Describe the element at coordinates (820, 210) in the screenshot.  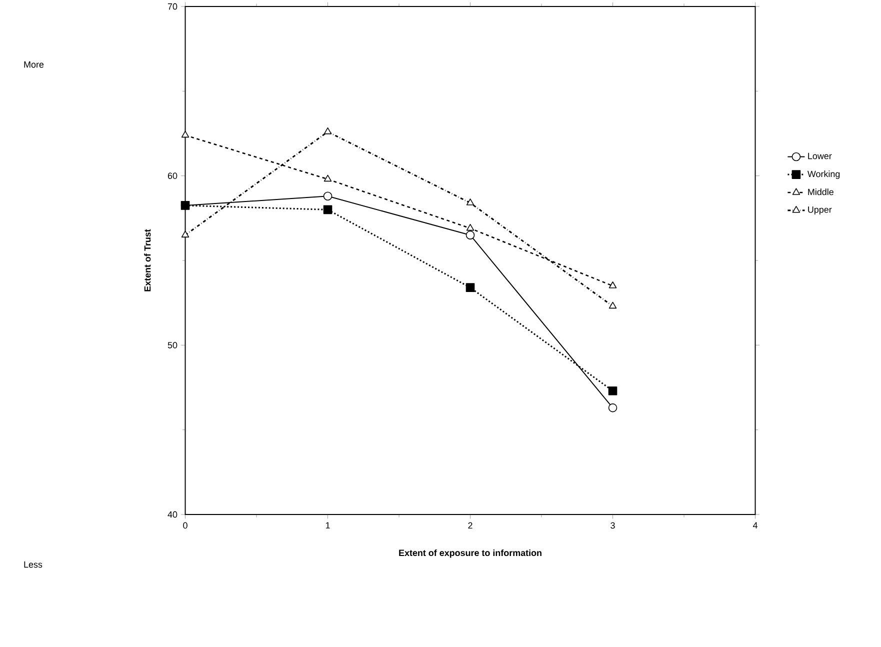
I see `legend-label: Upper` at that location.